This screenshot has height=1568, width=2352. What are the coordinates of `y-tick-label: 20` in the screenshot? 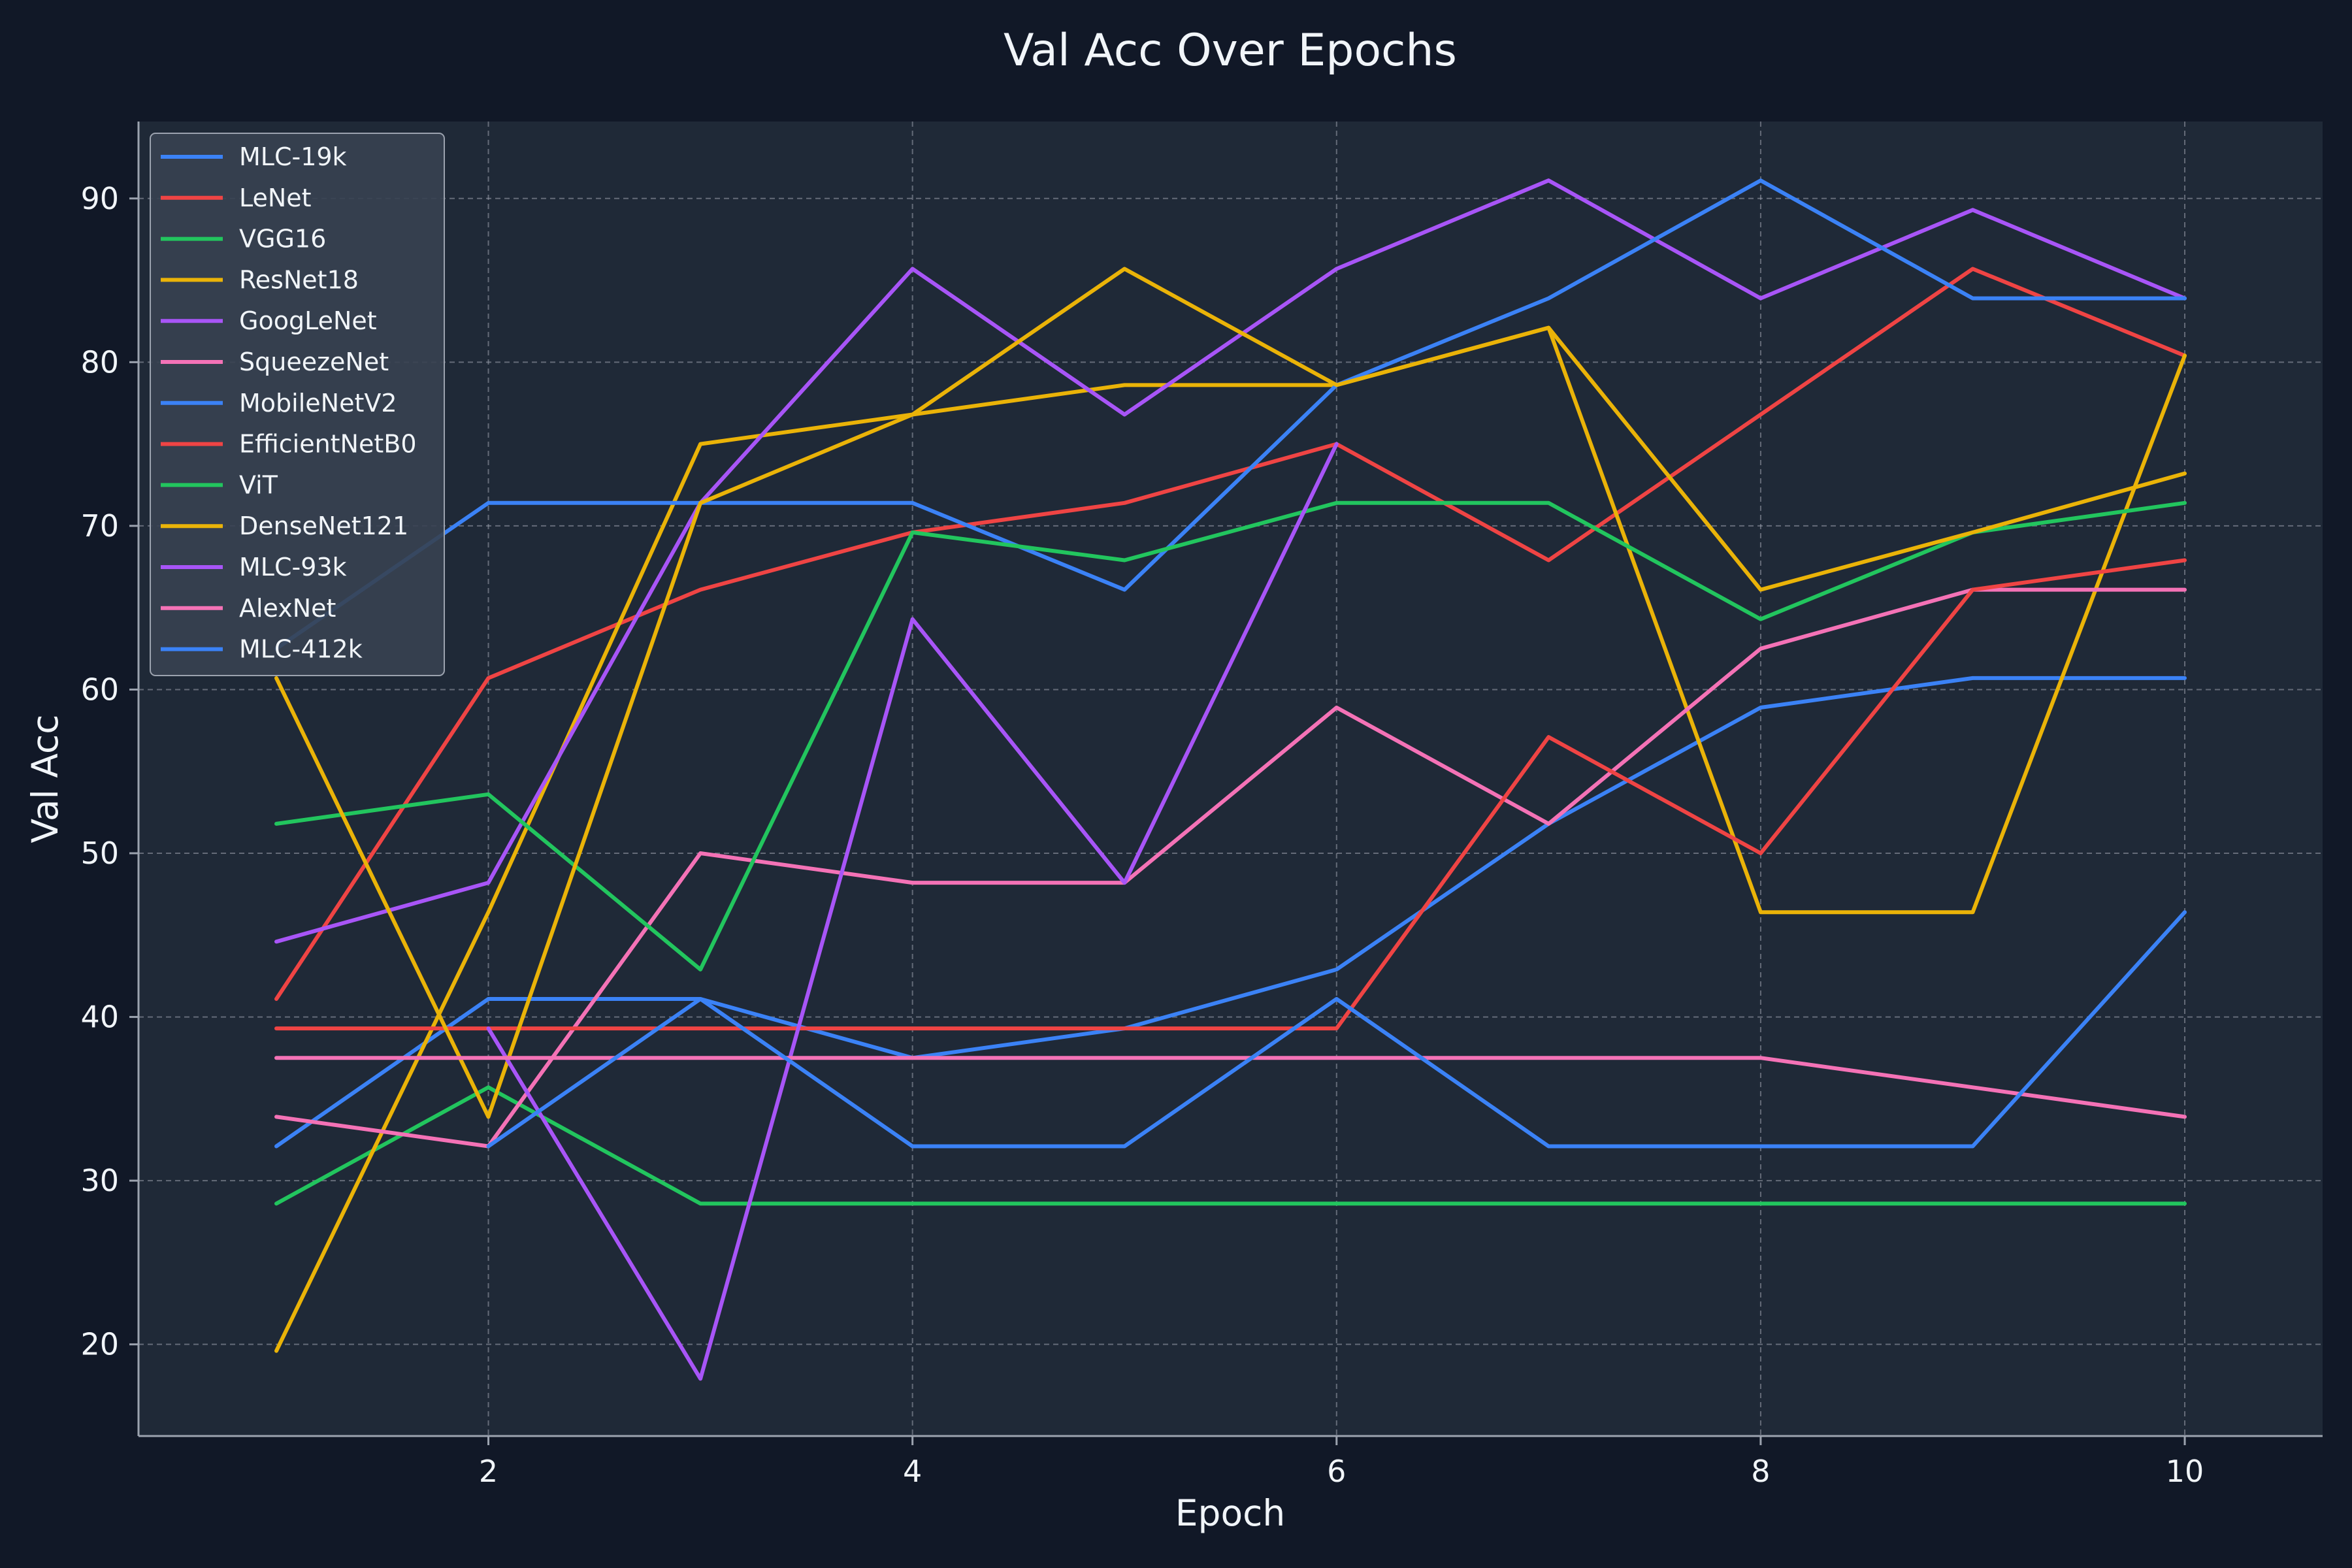 It's located at (99, 1344).